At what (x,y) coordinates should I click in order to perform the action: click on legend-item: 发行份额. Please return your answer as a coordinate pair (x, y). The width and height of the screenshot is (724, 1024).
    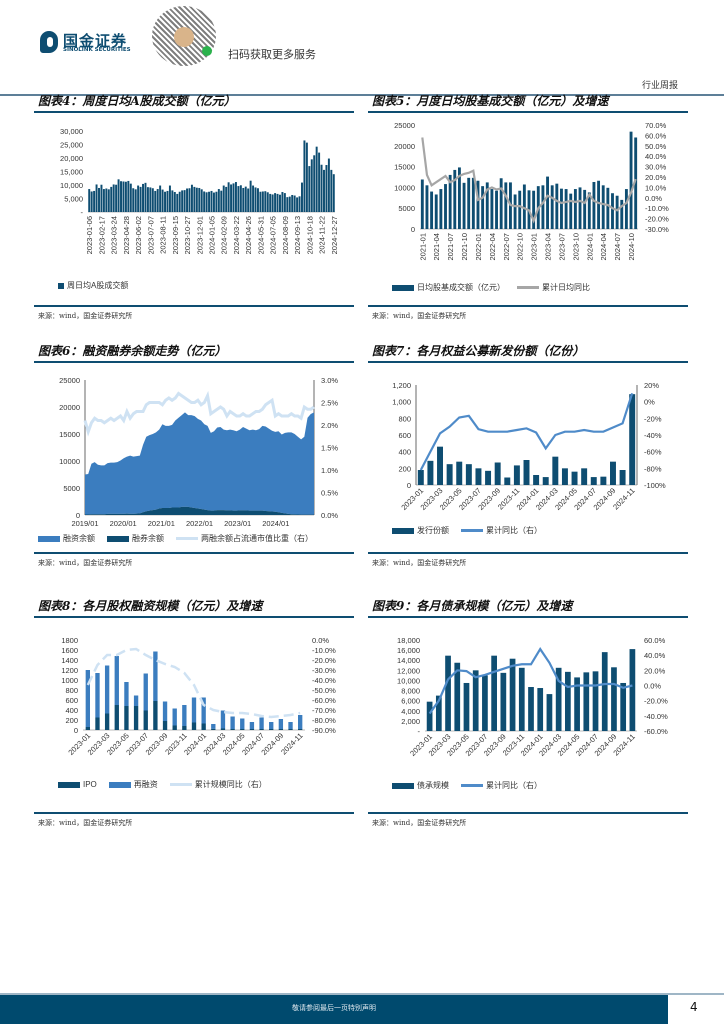
    Looking at the image, I should click on (420, 530).